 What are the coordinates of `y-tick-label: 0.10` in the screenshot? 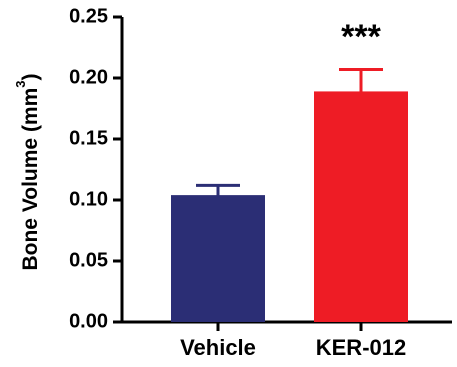 It's located at (88, 199).